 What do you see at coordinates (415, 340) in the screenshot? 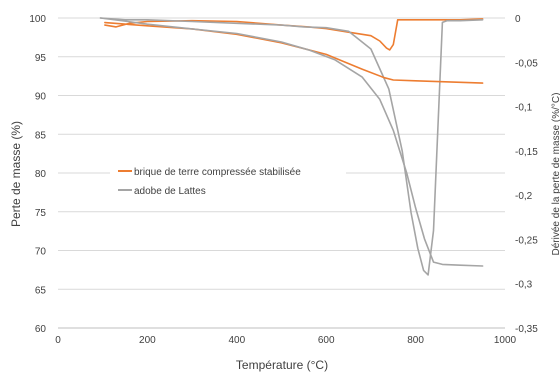
I see `x-tick-label: 800` at bounding box center [415, 340].